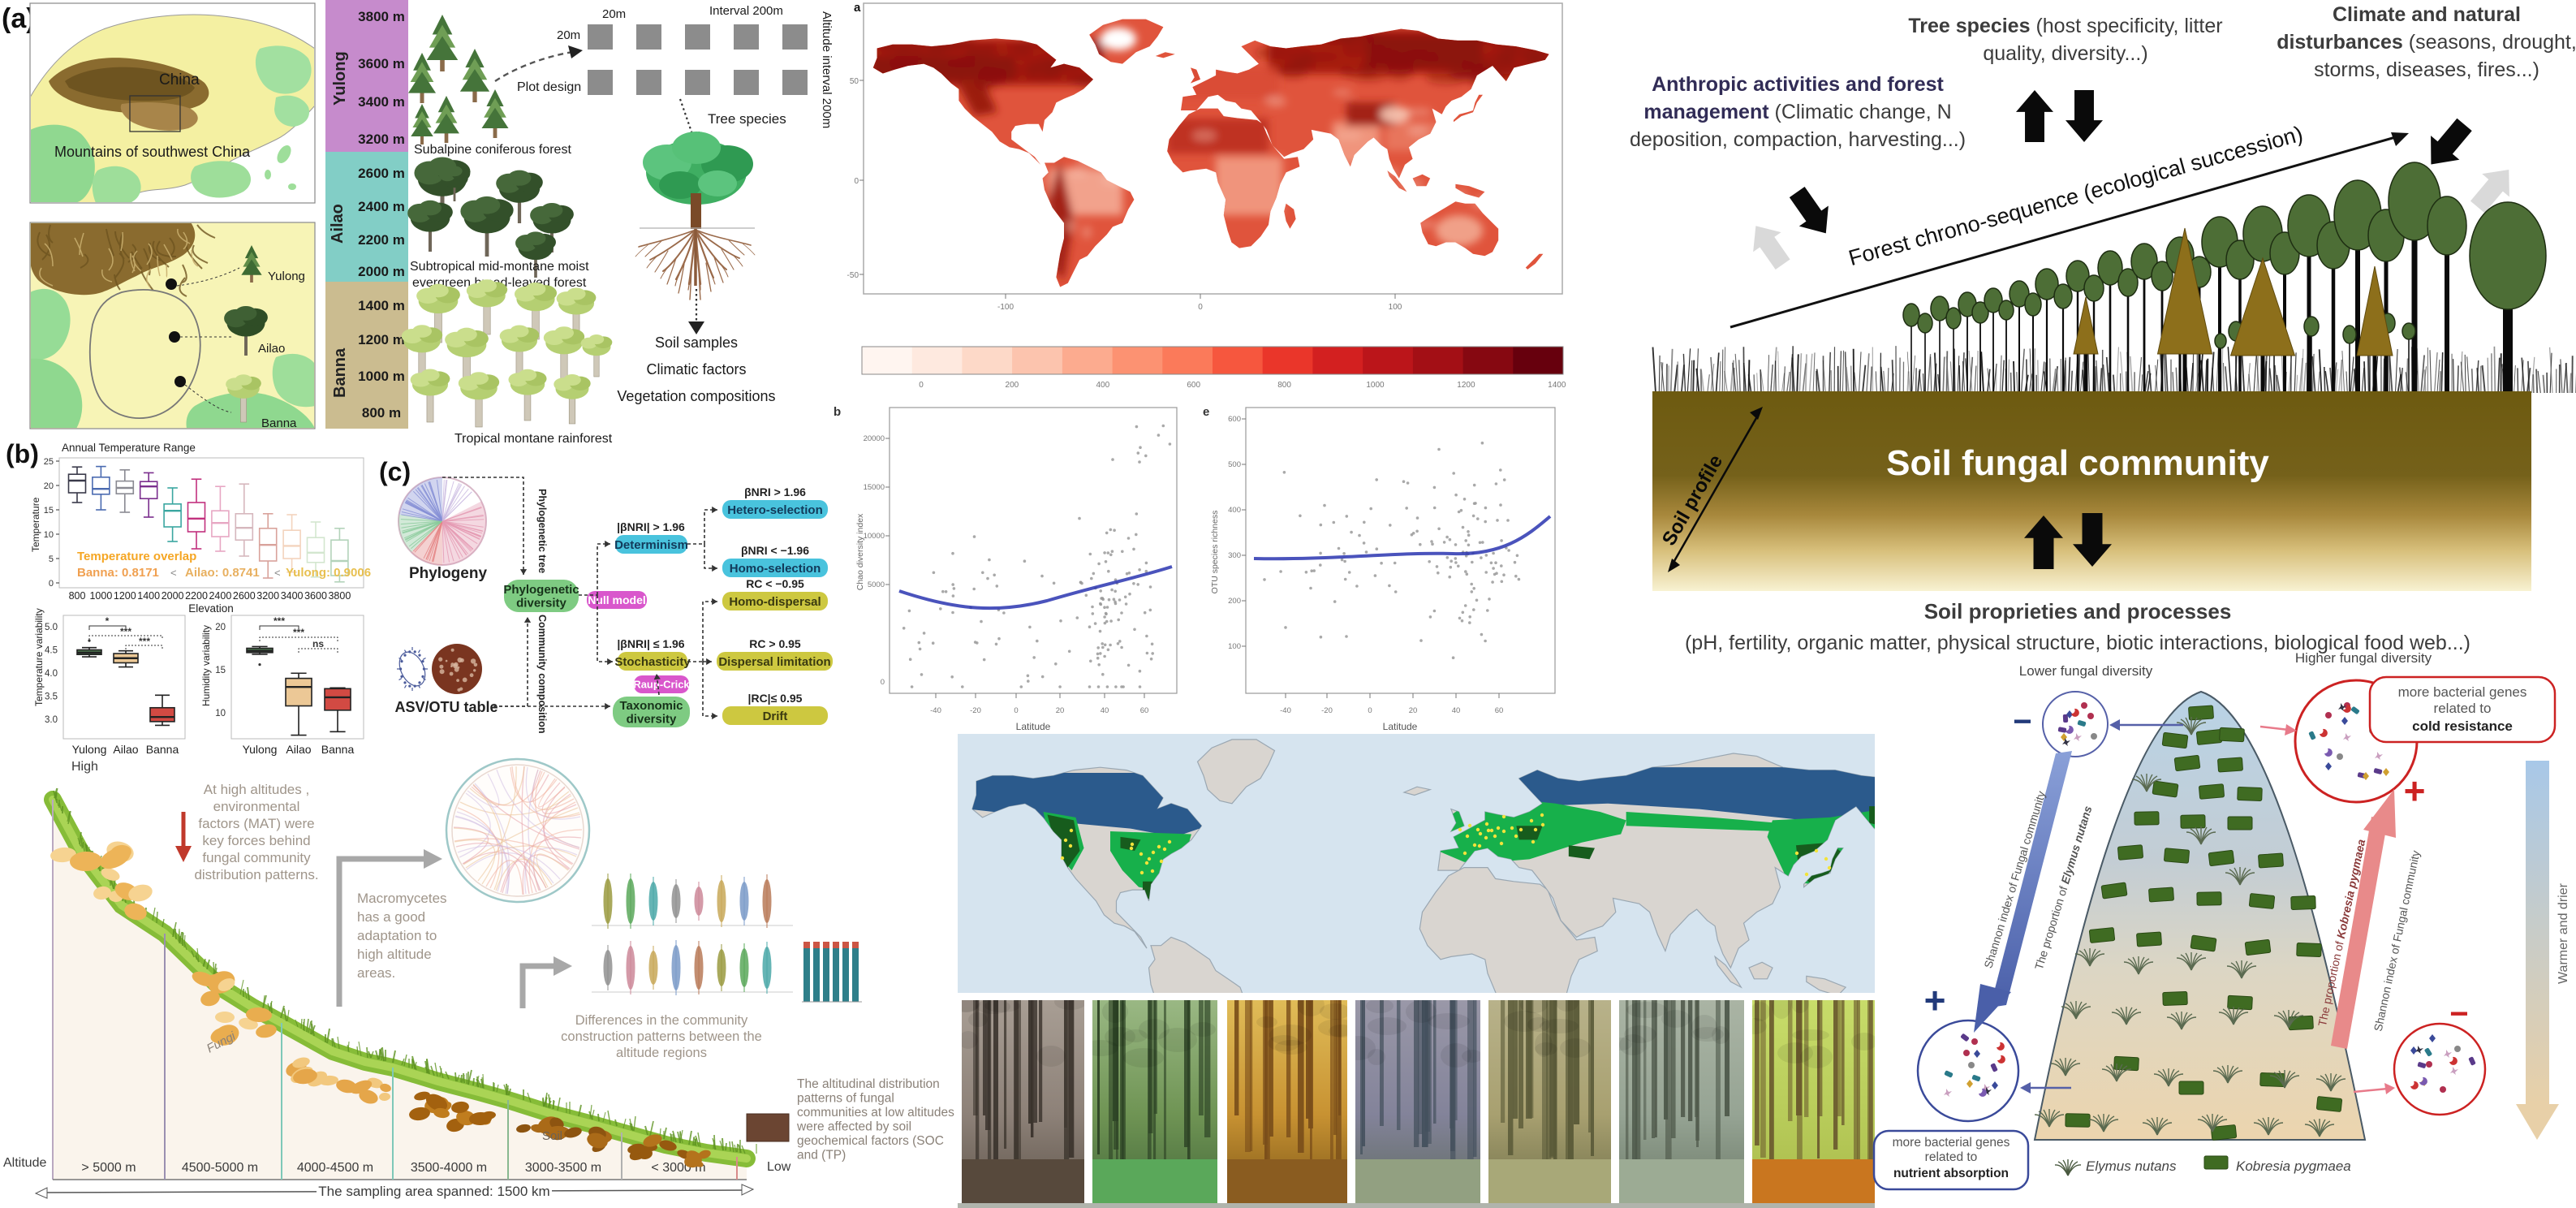 This screenshot has height=1208, width=2576. I want to click on svg-text: Altitude interval 200m, so click(827, 69).